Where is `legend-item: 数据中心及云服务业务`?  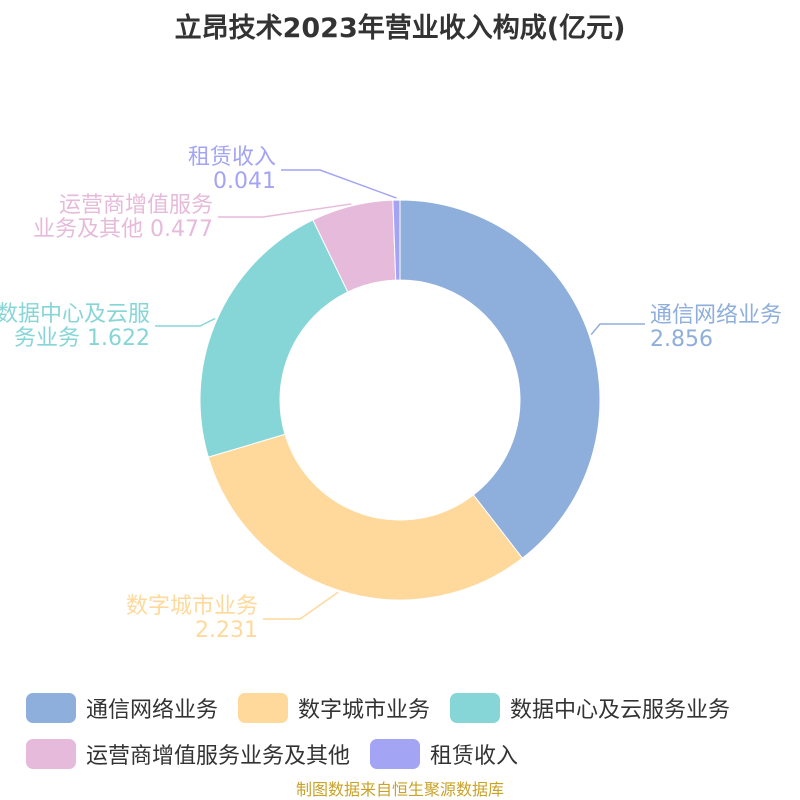
legend-item: 数据中心及云服务业务 is located at coordinates (590, 708).